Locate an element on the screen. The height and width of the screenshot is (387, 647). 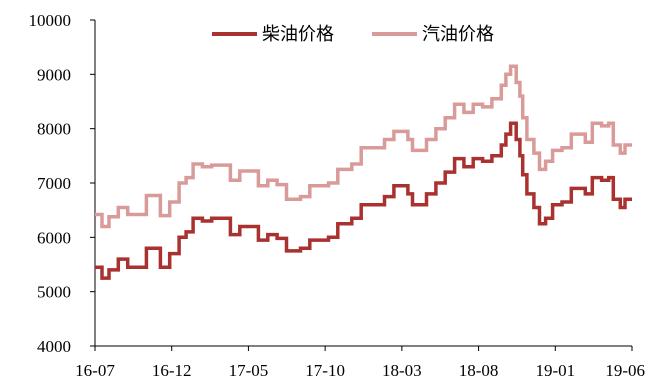
y-tick-label: 9000 is located at coordinates (54, 74).